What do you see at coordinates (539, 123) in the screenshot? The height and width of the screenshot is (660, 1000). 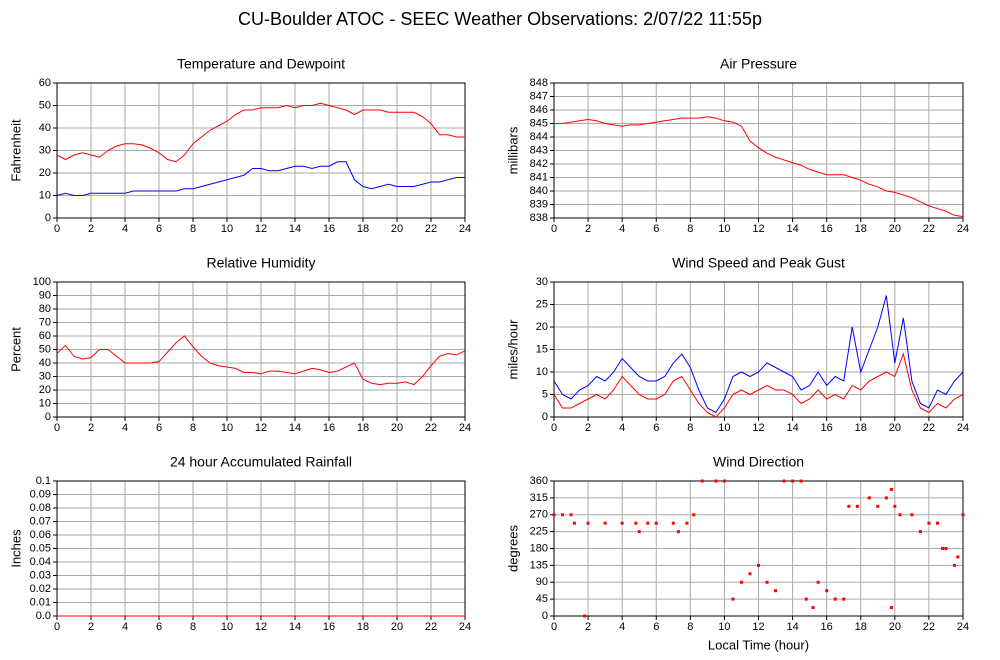 I see `y-tick-label: 845` at bounding box center [539, 123].